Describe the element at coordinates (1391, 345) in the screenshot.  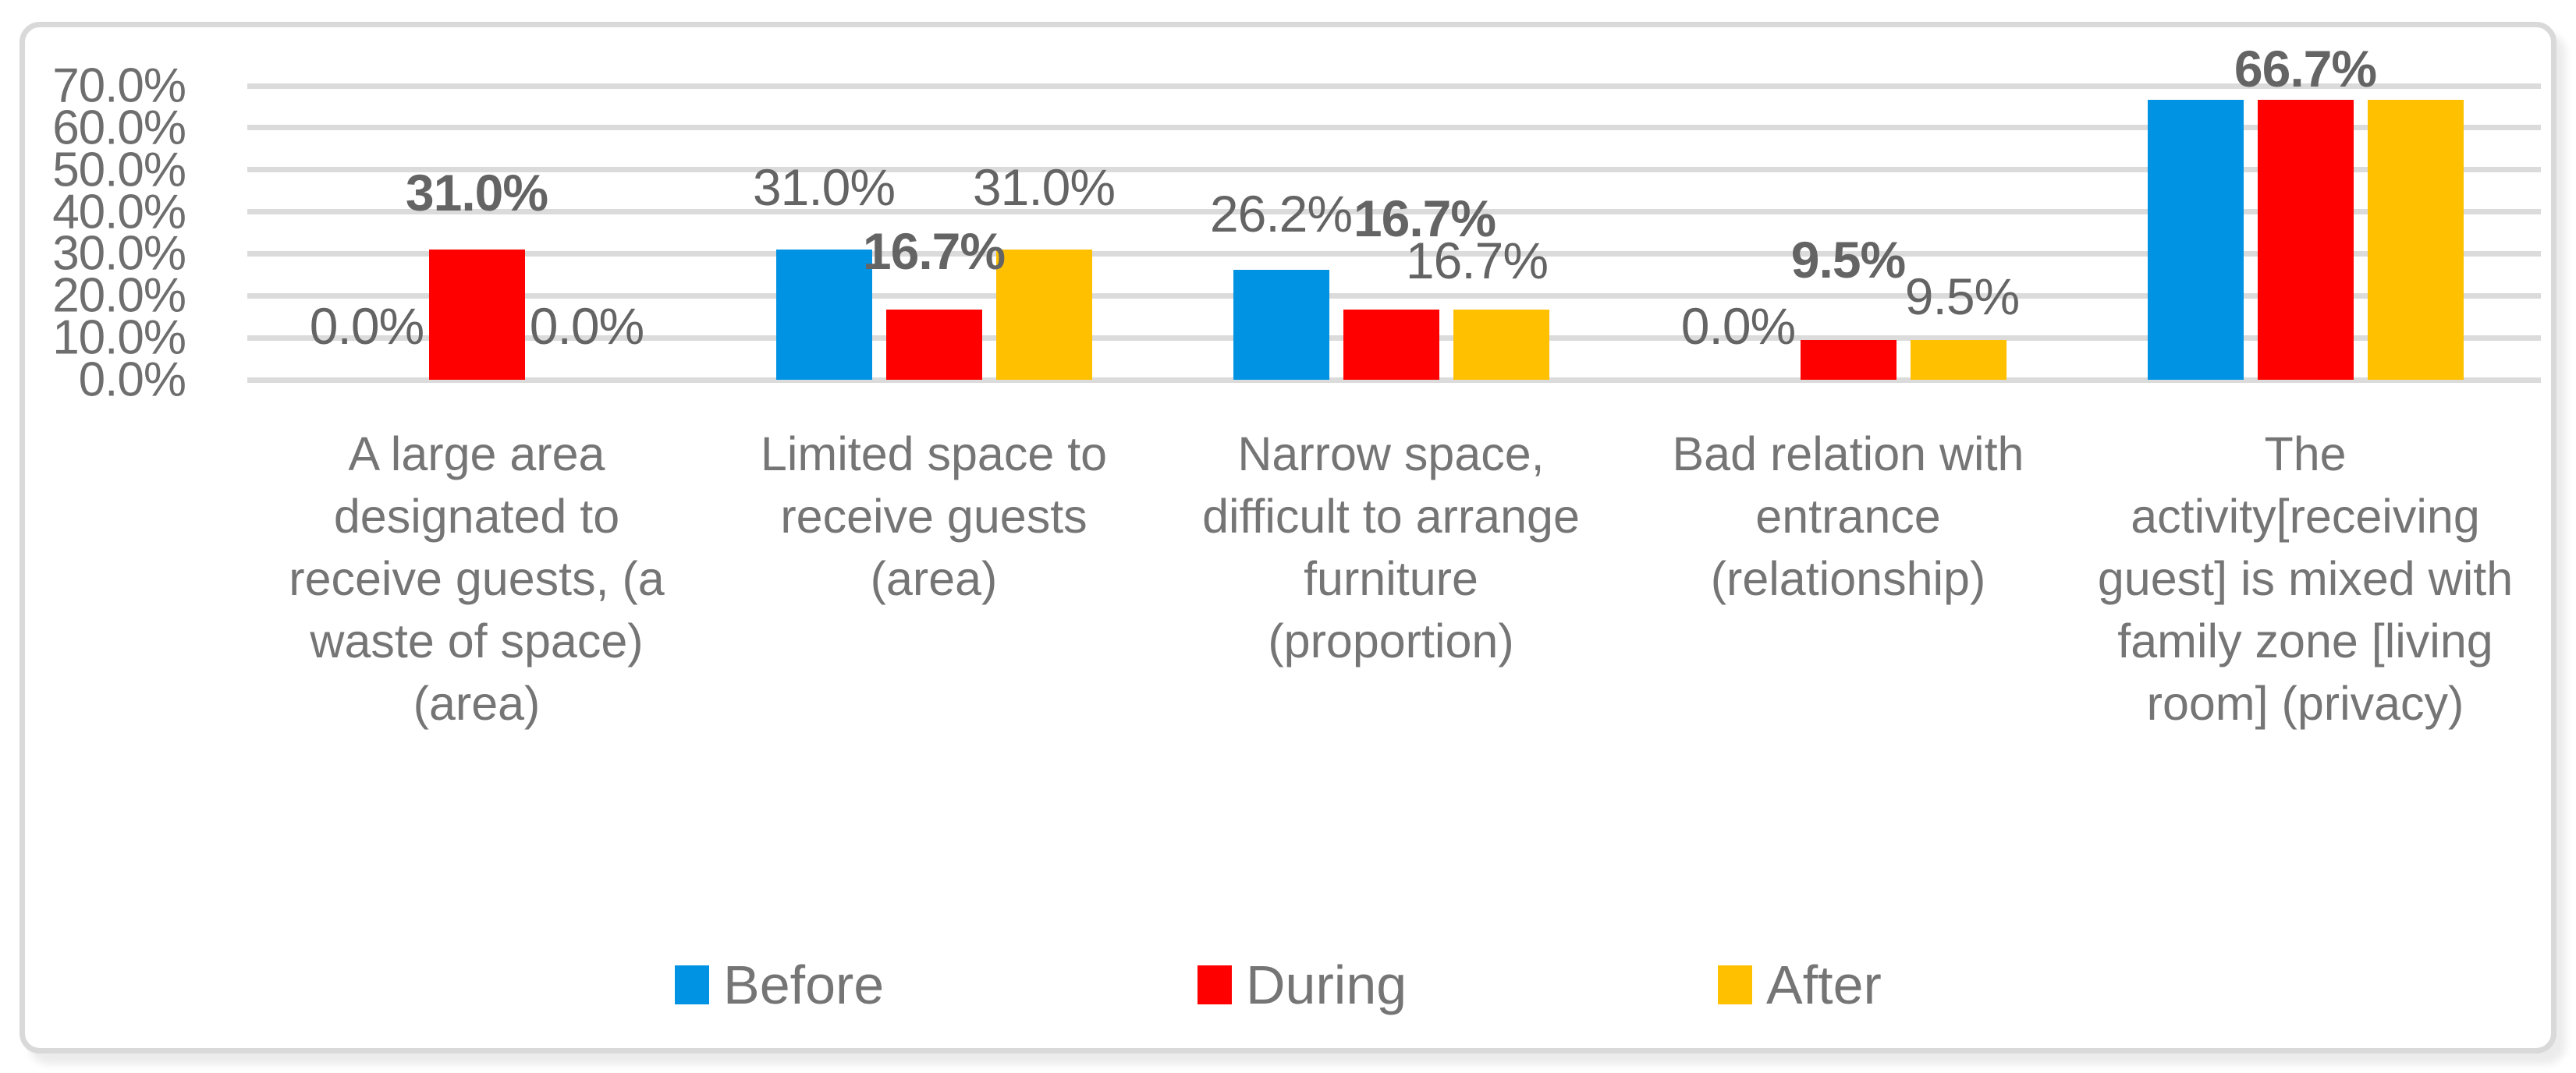
I see `bar-during-cat3` at that location.